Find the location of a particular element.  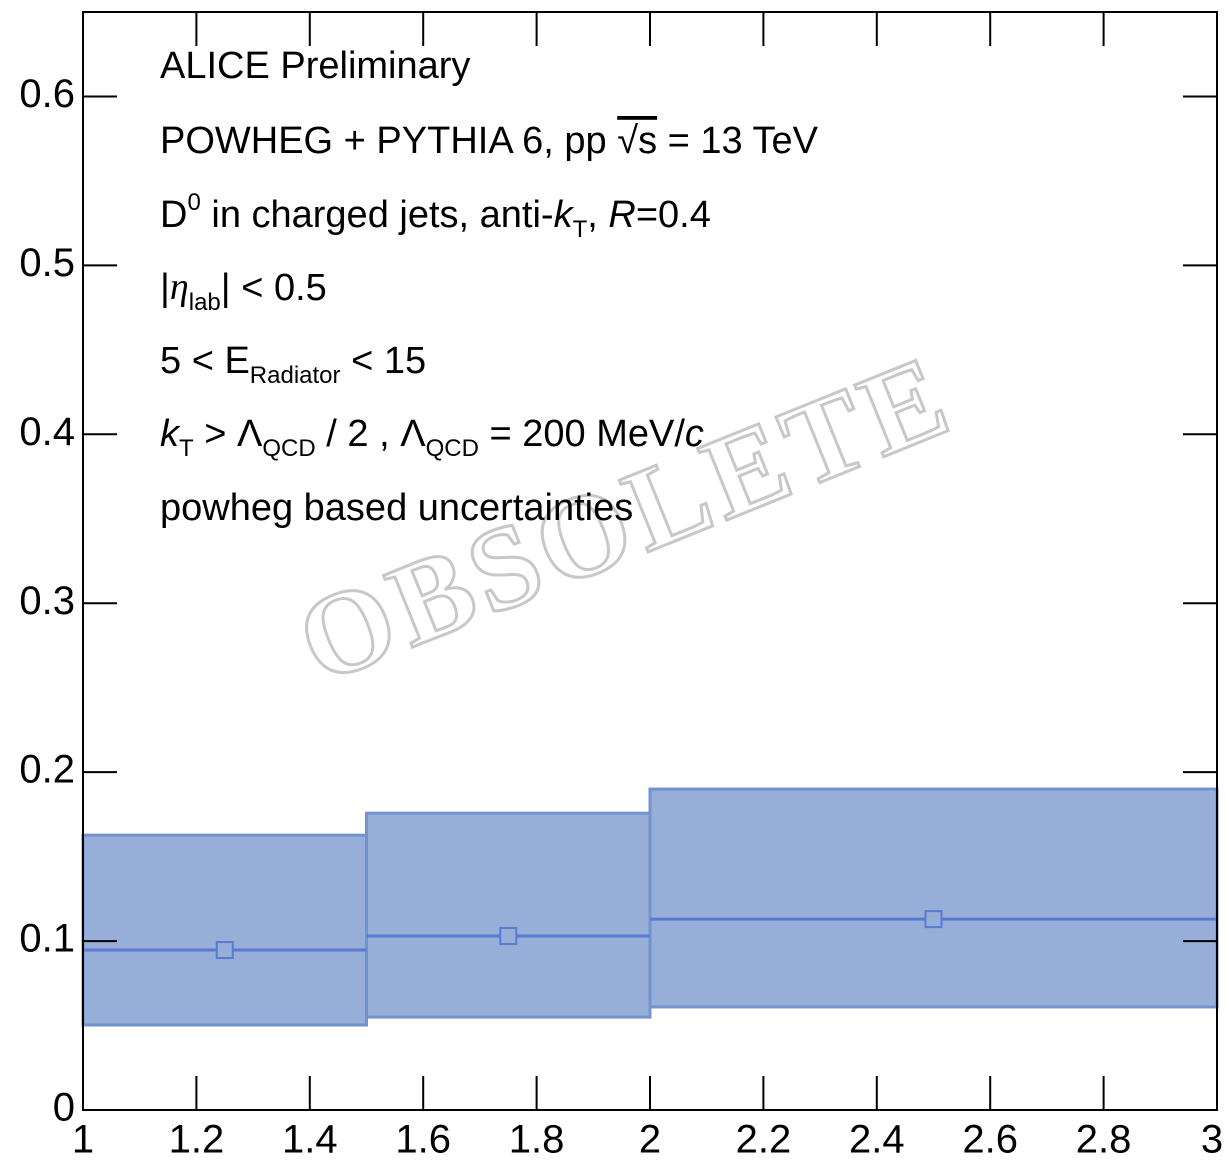

annotation-part: R is located at coordinates (621, 215).